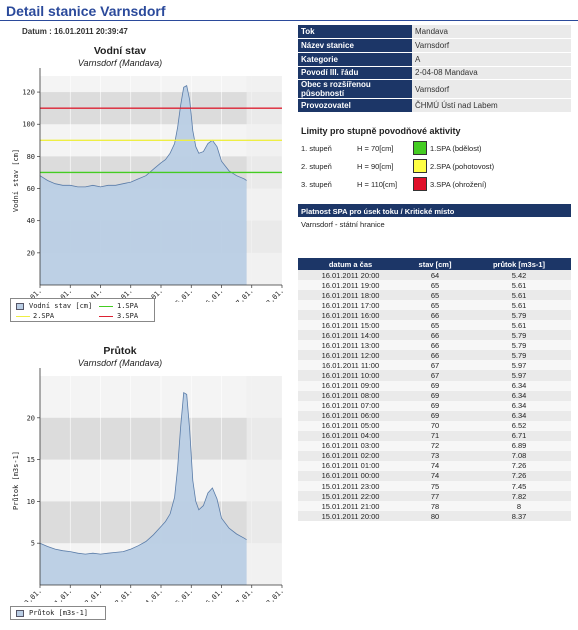  Describe the element at coordinates (434, 445) in the screenshot. I see `table-row: 16.01.2011 03:00 72 6.89` at that location.